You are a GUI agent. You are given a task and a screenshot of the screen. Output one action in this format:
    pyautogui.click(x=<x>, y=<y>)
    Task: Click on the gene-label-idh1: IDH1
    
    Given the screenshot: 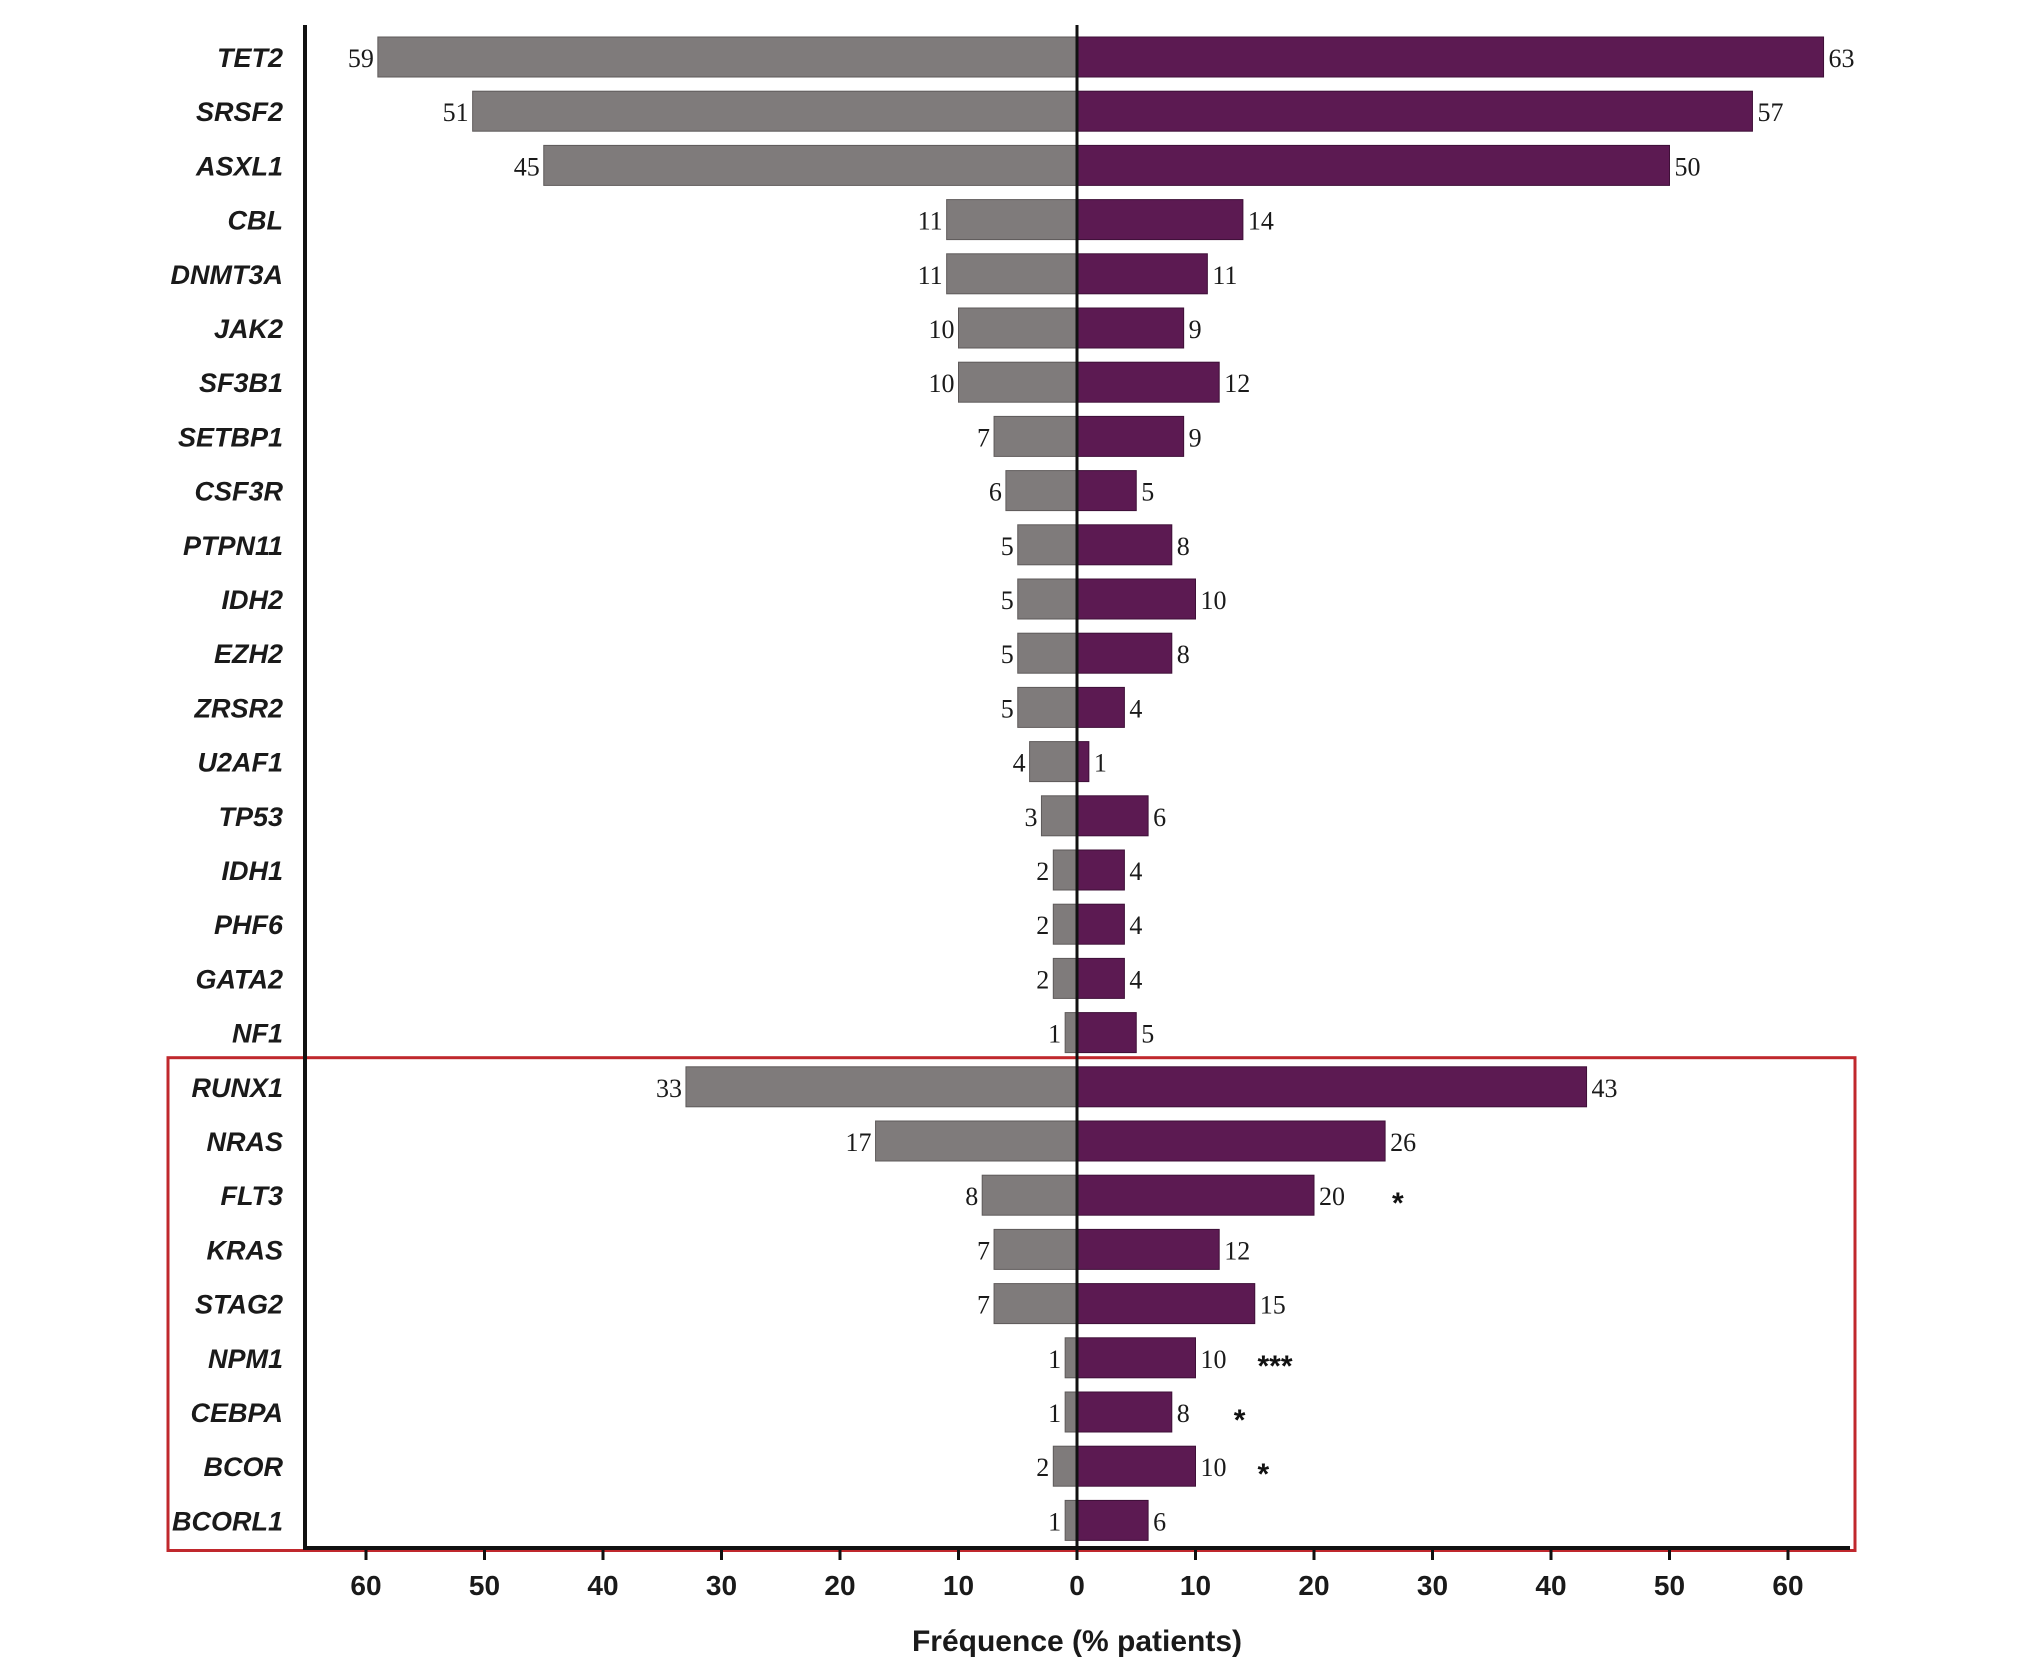 What is the action you would take?
    pyautogui.click(x=252, y=871)
    